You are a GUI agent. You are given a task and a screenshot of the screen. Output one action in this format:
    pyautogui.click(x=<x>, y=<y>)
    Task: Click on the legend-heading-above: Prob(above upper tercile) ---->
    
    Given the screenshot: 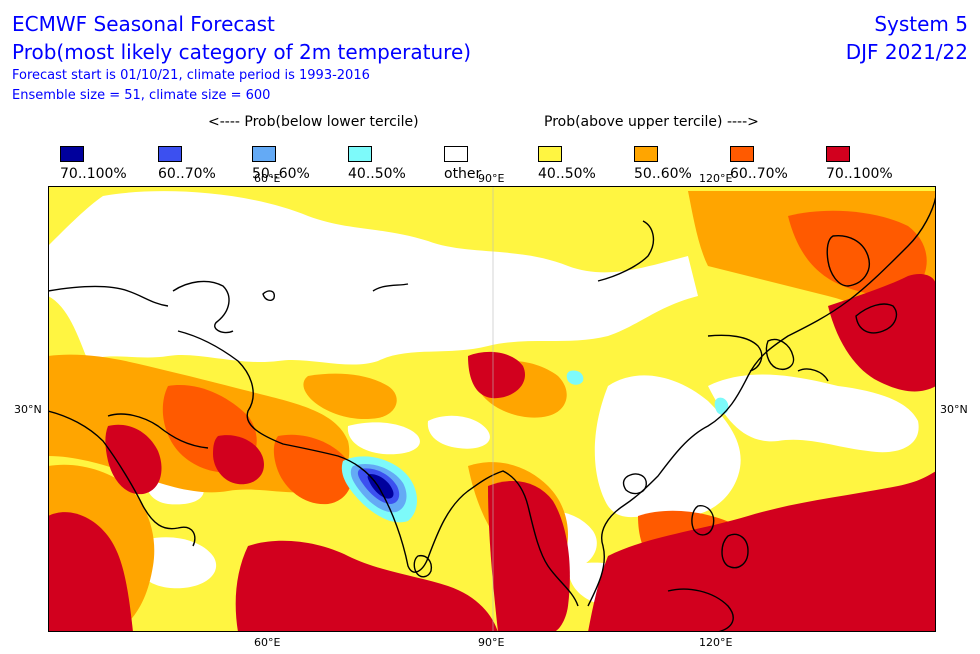 What is the action you would take?
    pyautogui.click(x=651, y=122)
    